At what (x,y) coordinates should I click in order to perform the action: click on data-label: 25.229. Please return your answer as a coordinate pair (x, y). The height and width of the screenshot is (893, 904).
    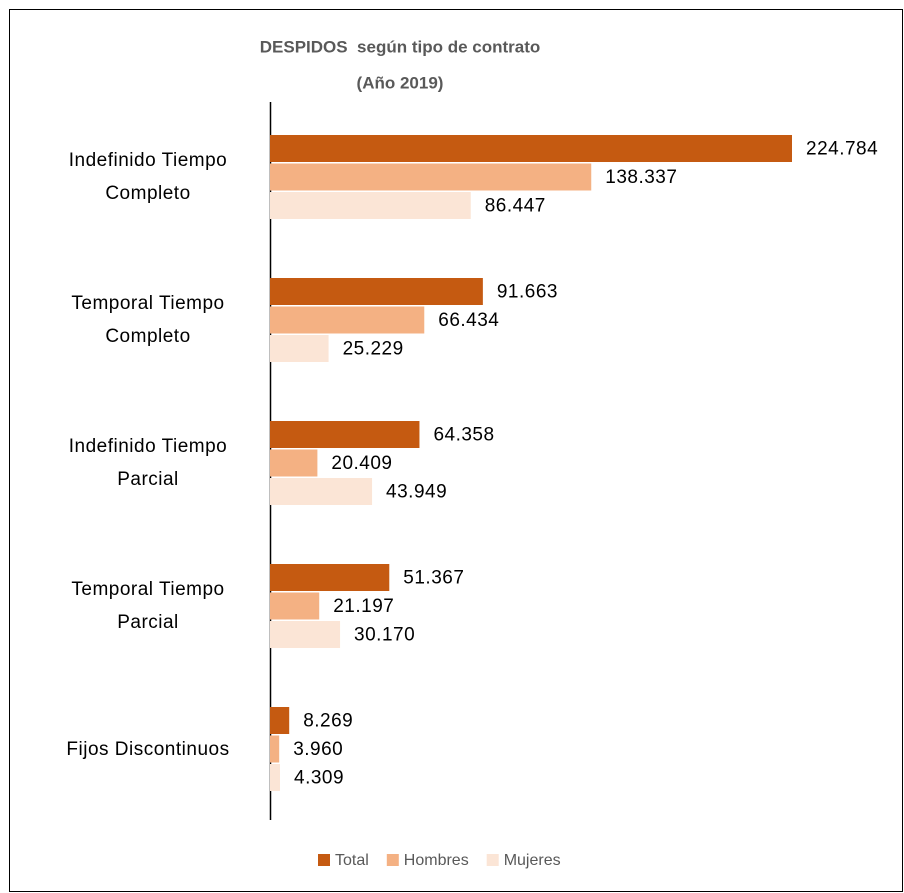
    Looking at the image, I should click on (373, 349).